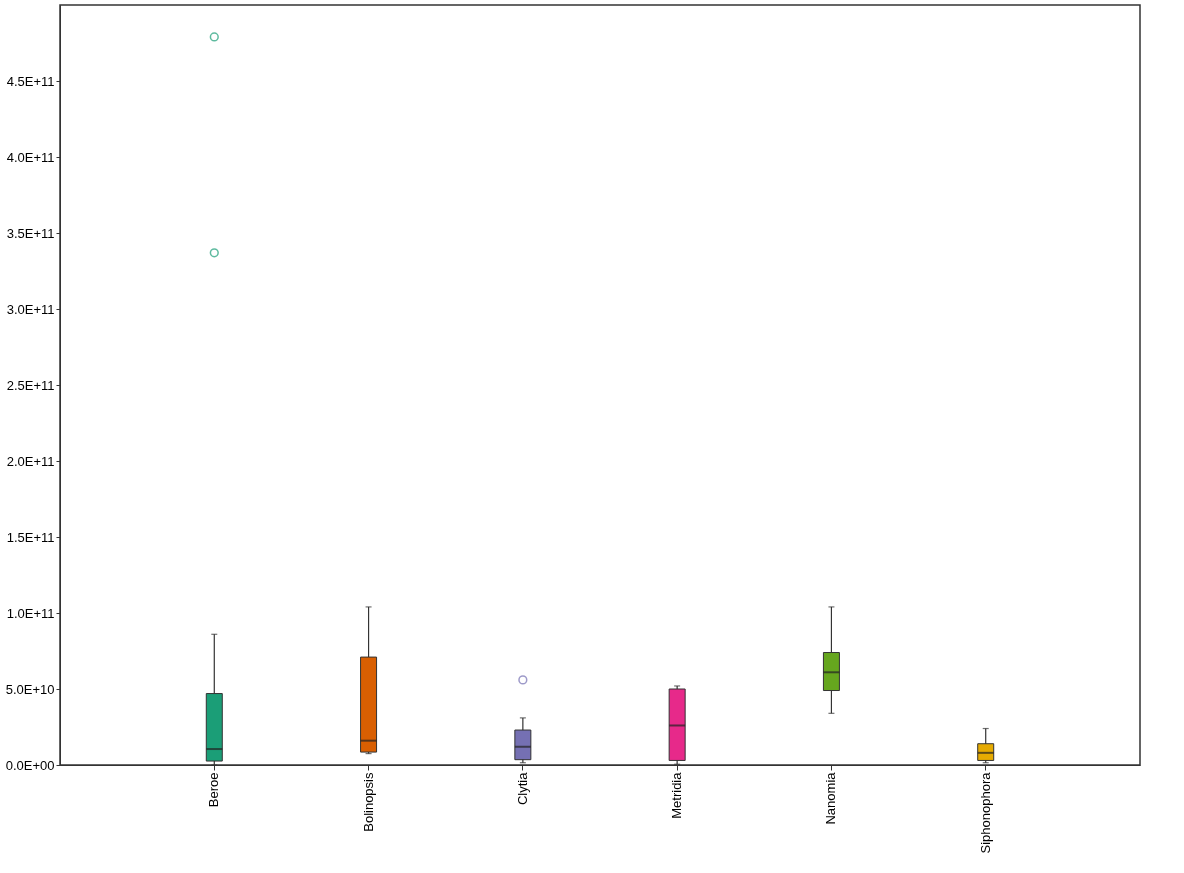 This screenshot has width=1184, height=873. What do you see at coordinates (677, 795) in the screenshot?
I see `x-tick-label: Metridia` at bounding box center [677, 795].